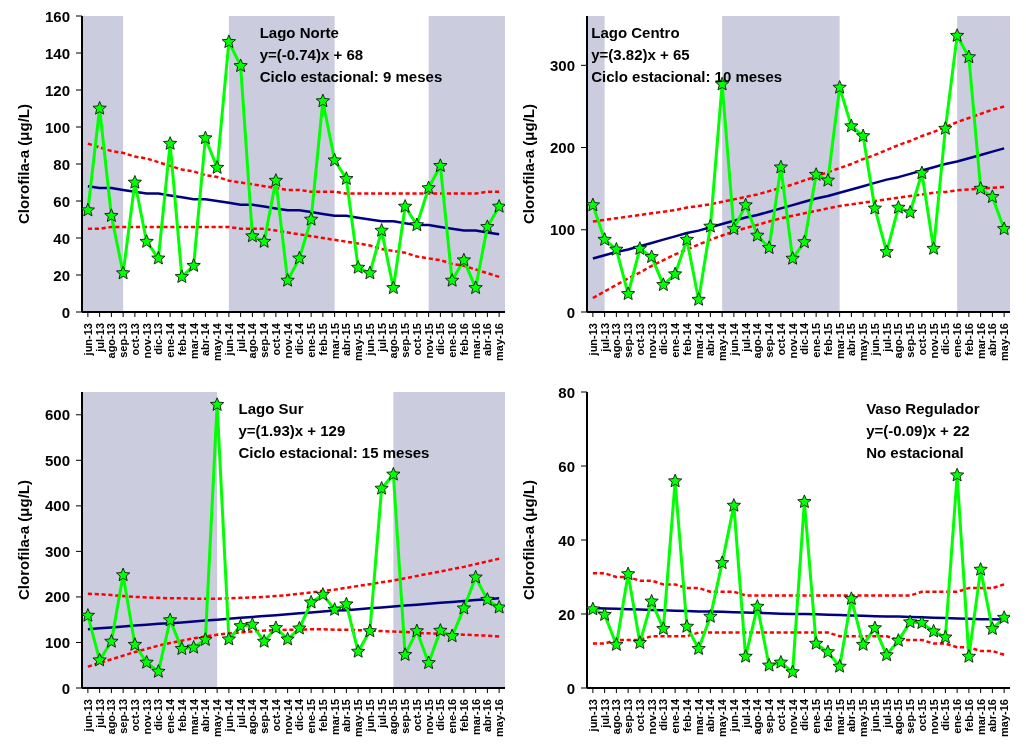 This screenshot has width=1026, height=749. What do you see at coordinates (698, 341) in the screenshot?
I see `x-tick-label: mar-14` at bounding box center [698, 341].